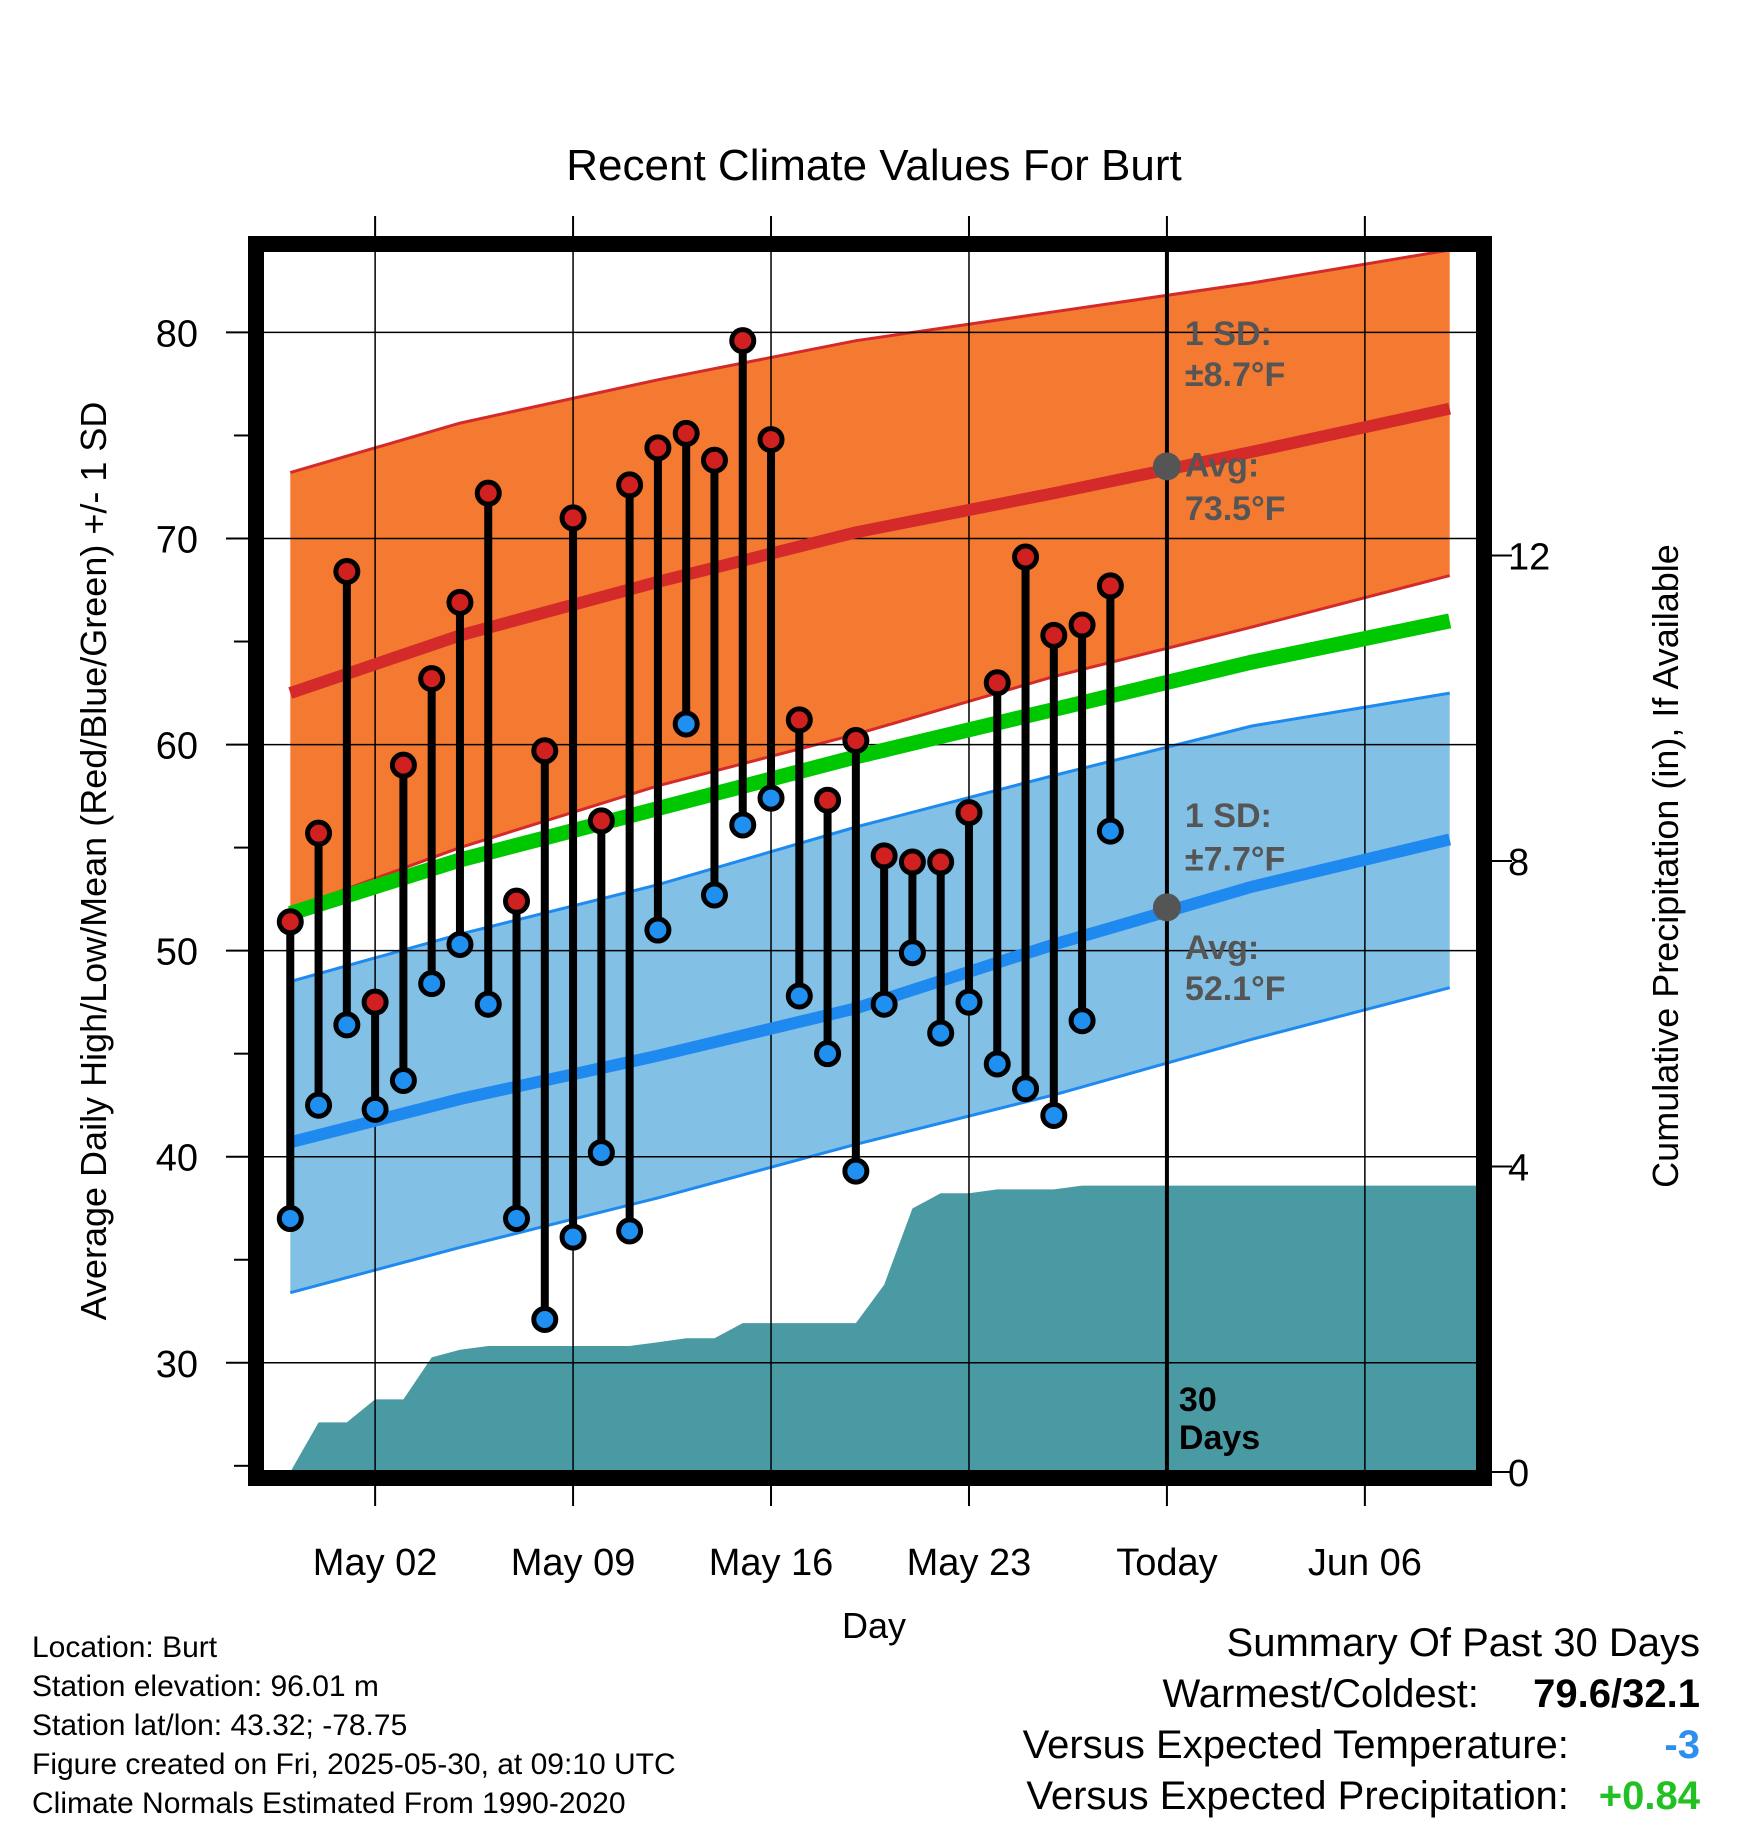  What do you see at coordinates (1682, 1745) in the screenshot?
I see `temp-departure-value: -3` at bounding box center [1682, 1745].